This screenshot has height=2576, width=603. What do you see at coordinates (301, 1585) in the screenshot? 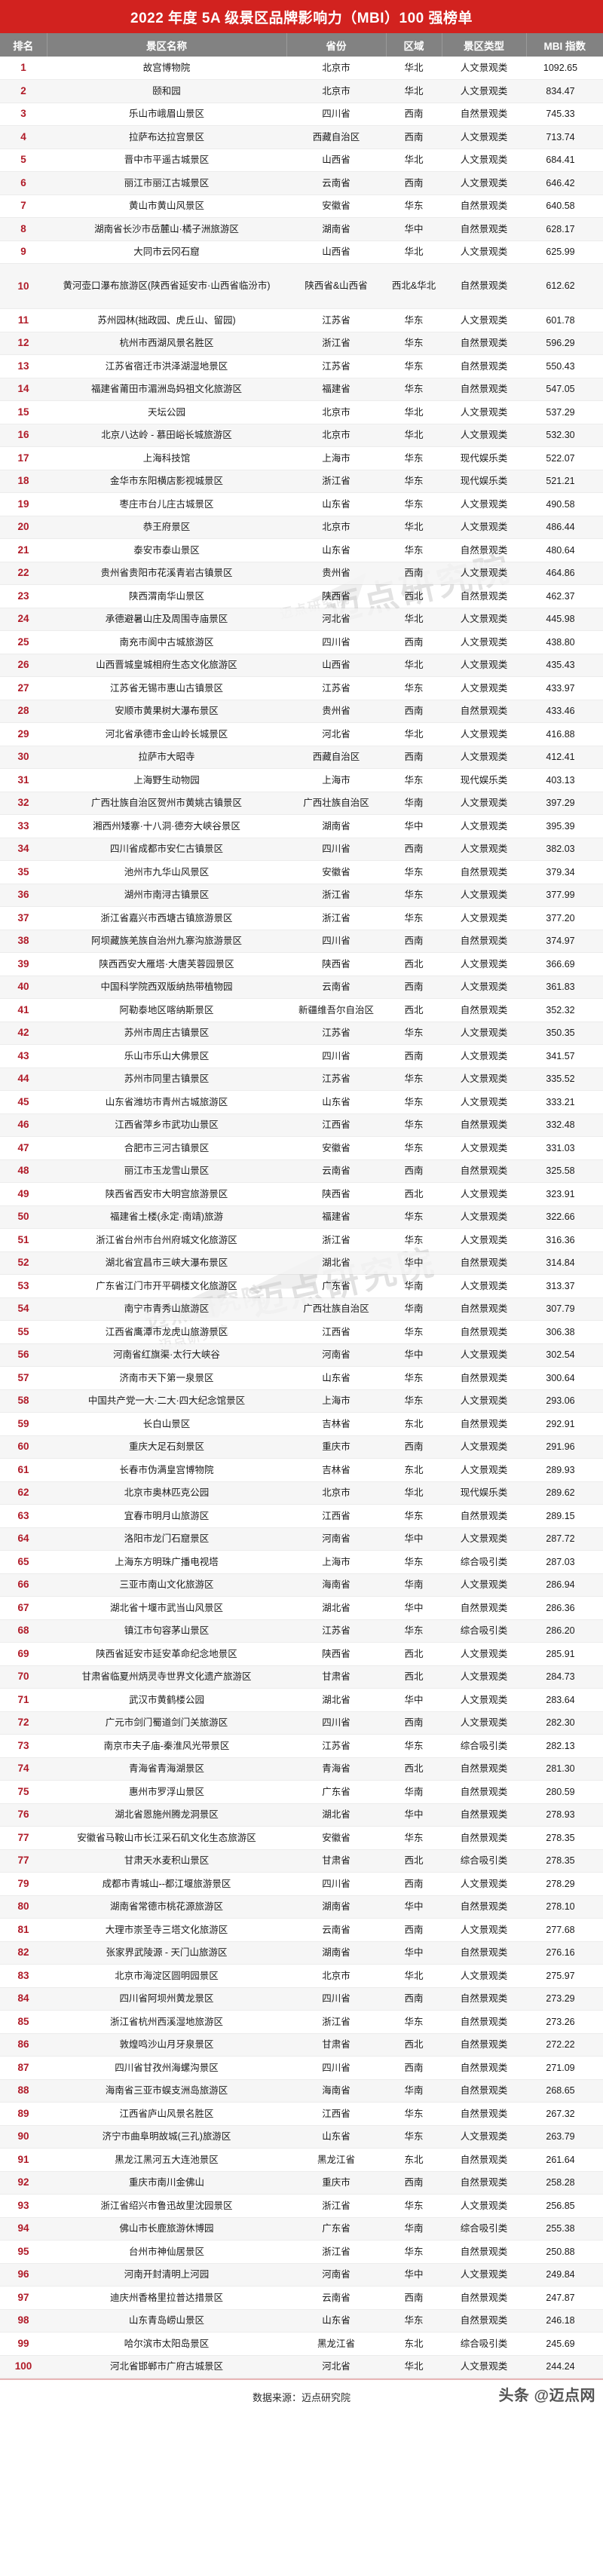
I see `table-row: 66 三亚市南山文化旅游区 海南省 华南 人文景观类 286.94` at bounding box center [301, 1585].